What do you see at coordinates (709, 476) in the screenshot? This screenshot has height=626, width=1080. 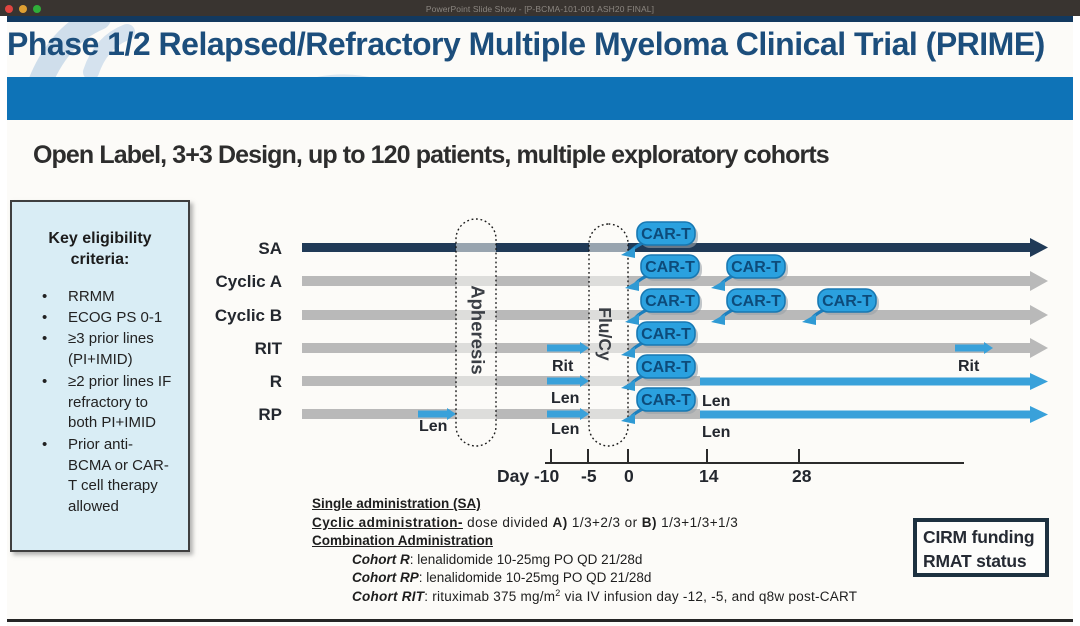 I see `svg-text: 14` at bounding box center [709, 476].